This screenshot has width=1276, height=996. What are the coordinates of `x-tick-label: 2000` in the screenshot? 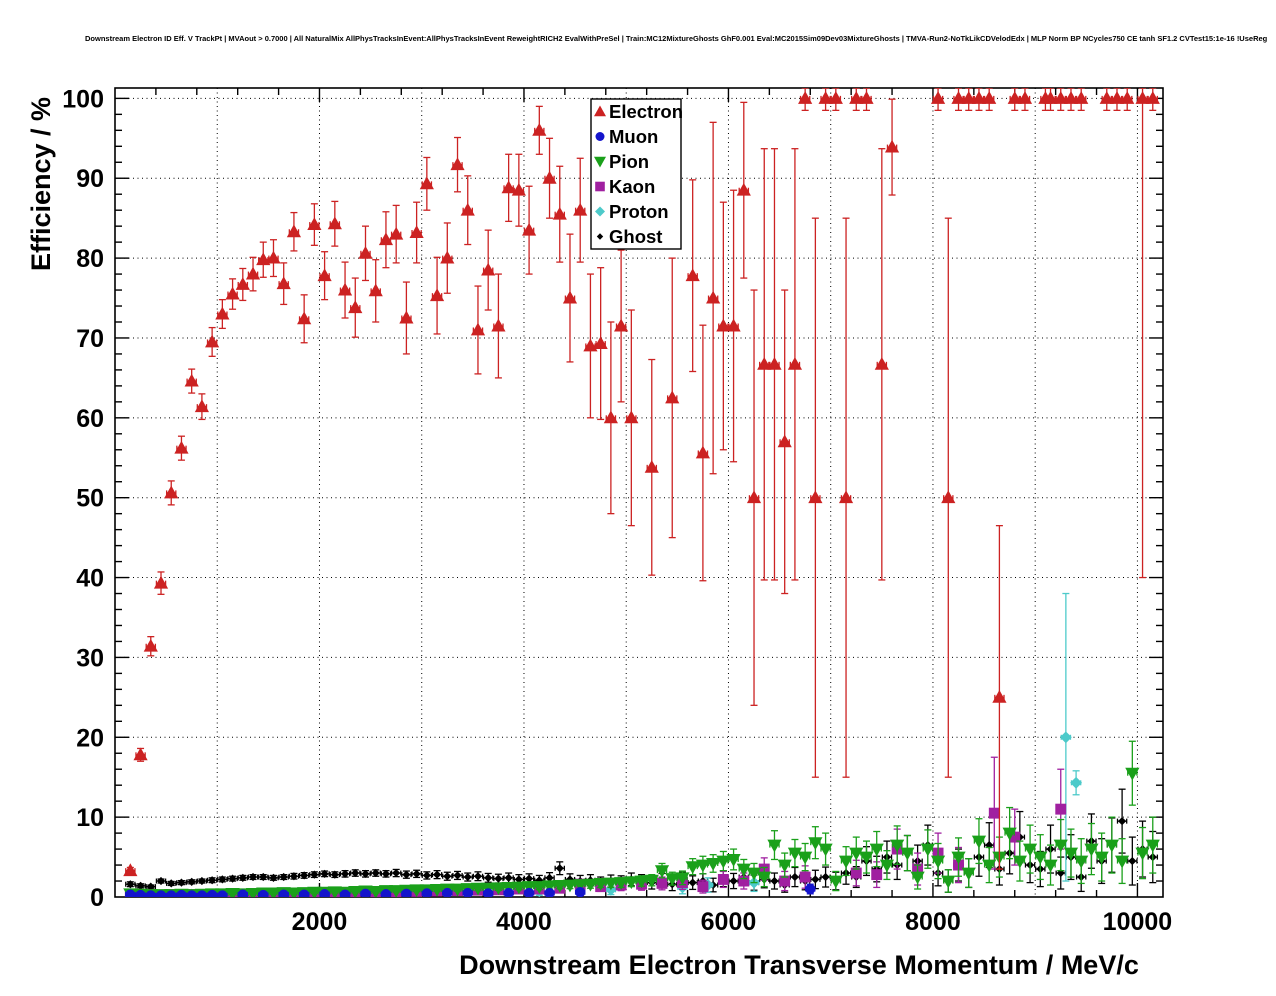 It's located at (320, 922).